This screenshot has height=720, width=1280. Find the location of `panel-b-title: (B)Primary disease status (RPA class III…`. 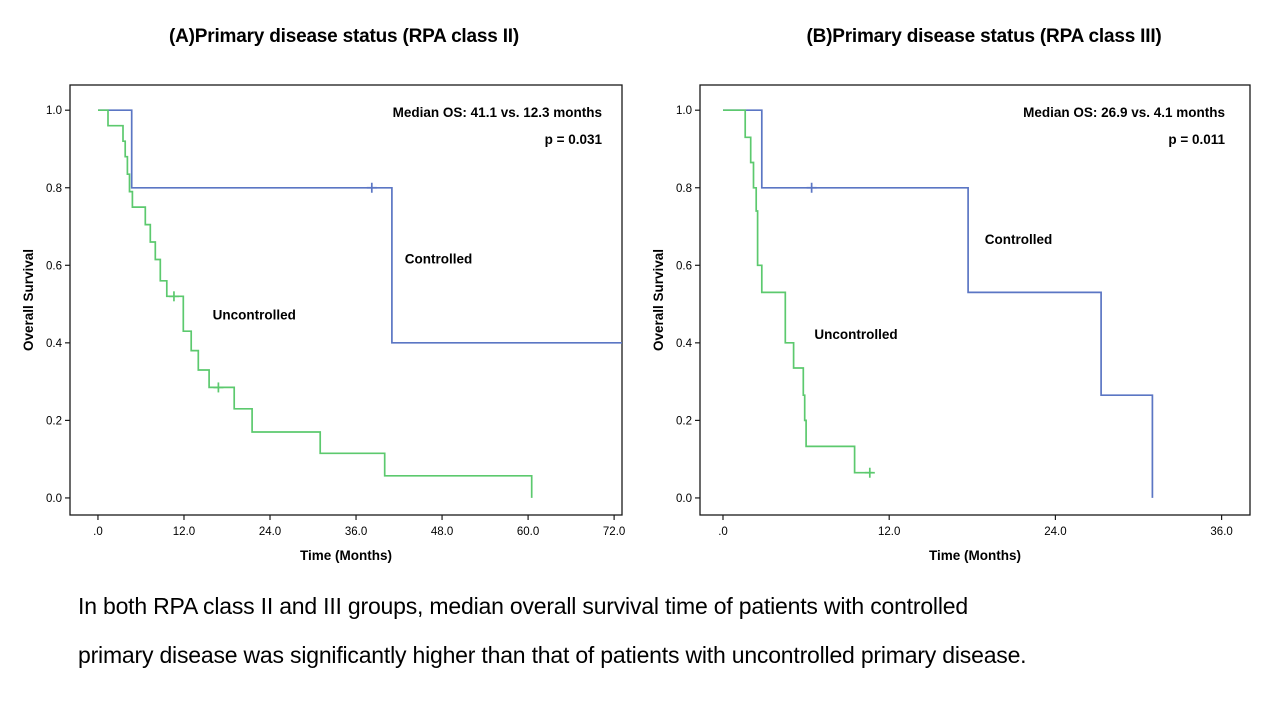

panel-b-title: (B)Primary disease status (RPA class III… is located at coordinates (984, 36).